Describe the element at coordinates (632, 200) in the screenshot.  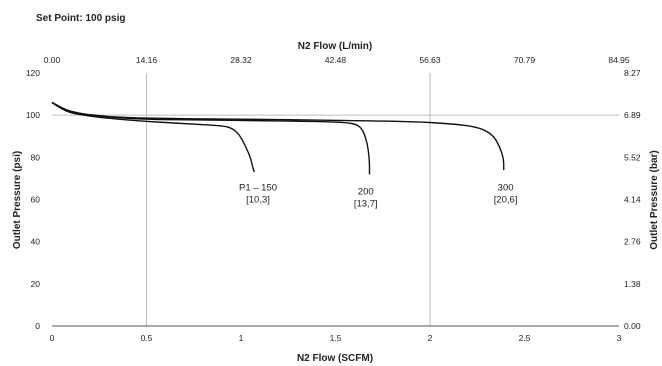
I see `y2-tick-label: 4.14` at that location.